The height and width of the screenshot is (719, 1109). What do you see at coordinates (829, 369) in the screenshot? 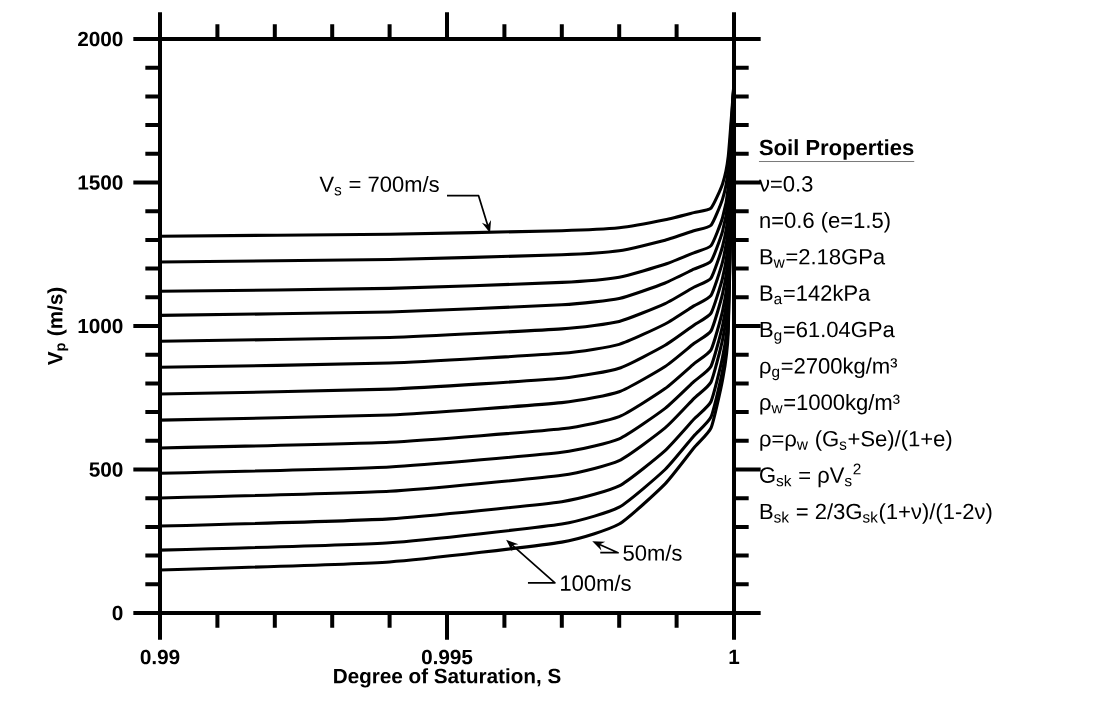
I see `text: ρ$_{g}$=2700kg/m³` at bounding box center [829, 369].